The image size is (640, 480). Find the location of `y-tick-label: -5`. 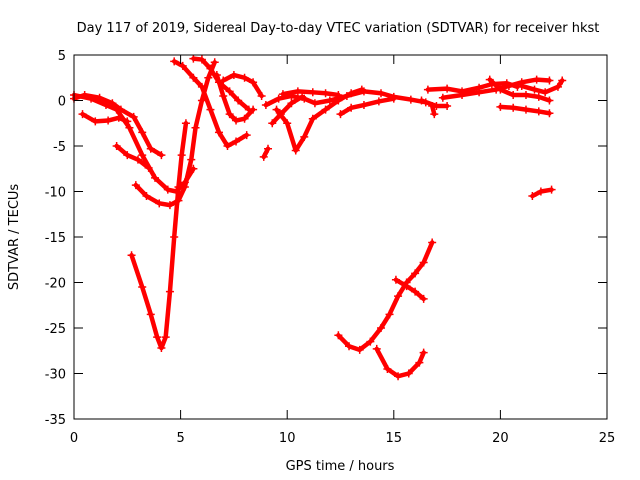

y-tick-label: -5 is located at coordinates (59, 147).